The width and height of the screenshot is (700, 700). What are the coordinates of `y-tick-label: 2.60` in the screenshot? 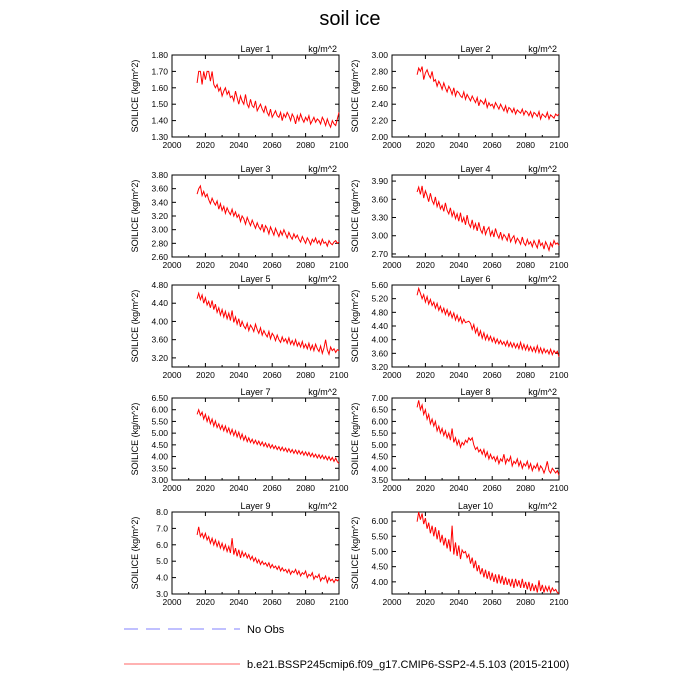 It's located at (159, 257).